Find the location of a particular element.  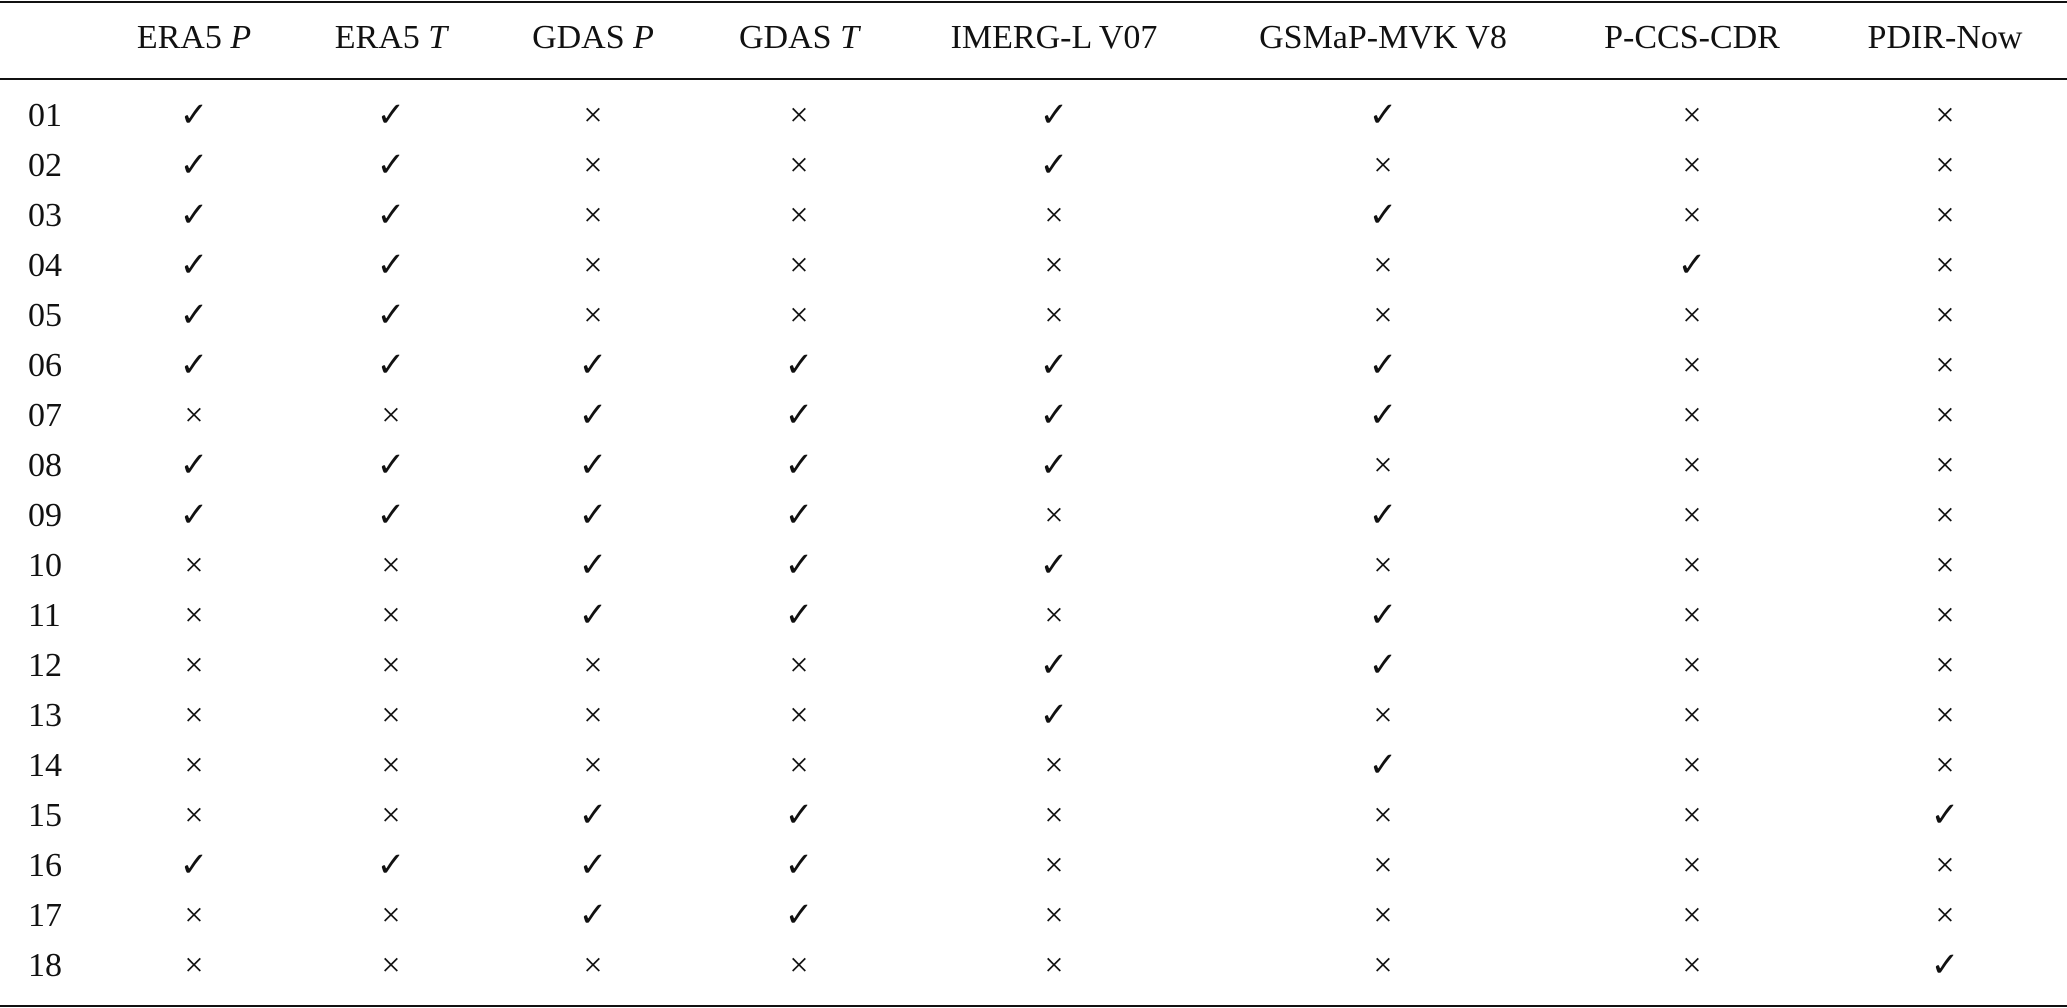

header-text: PDIR-Now is located at coordinates (1945, 37).